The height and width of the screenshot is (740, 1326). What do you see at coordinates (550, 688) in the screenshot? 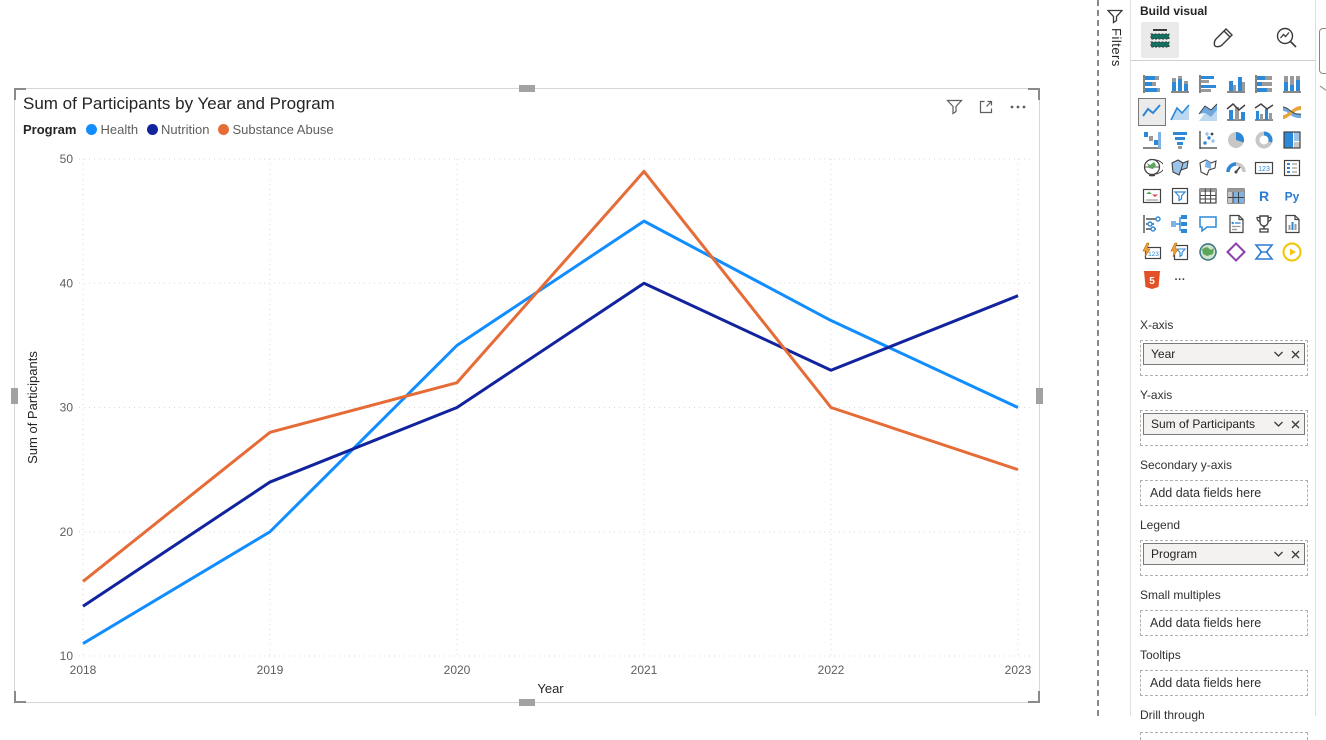
I see `svg-text: Year` at bounding box center [550, 688].